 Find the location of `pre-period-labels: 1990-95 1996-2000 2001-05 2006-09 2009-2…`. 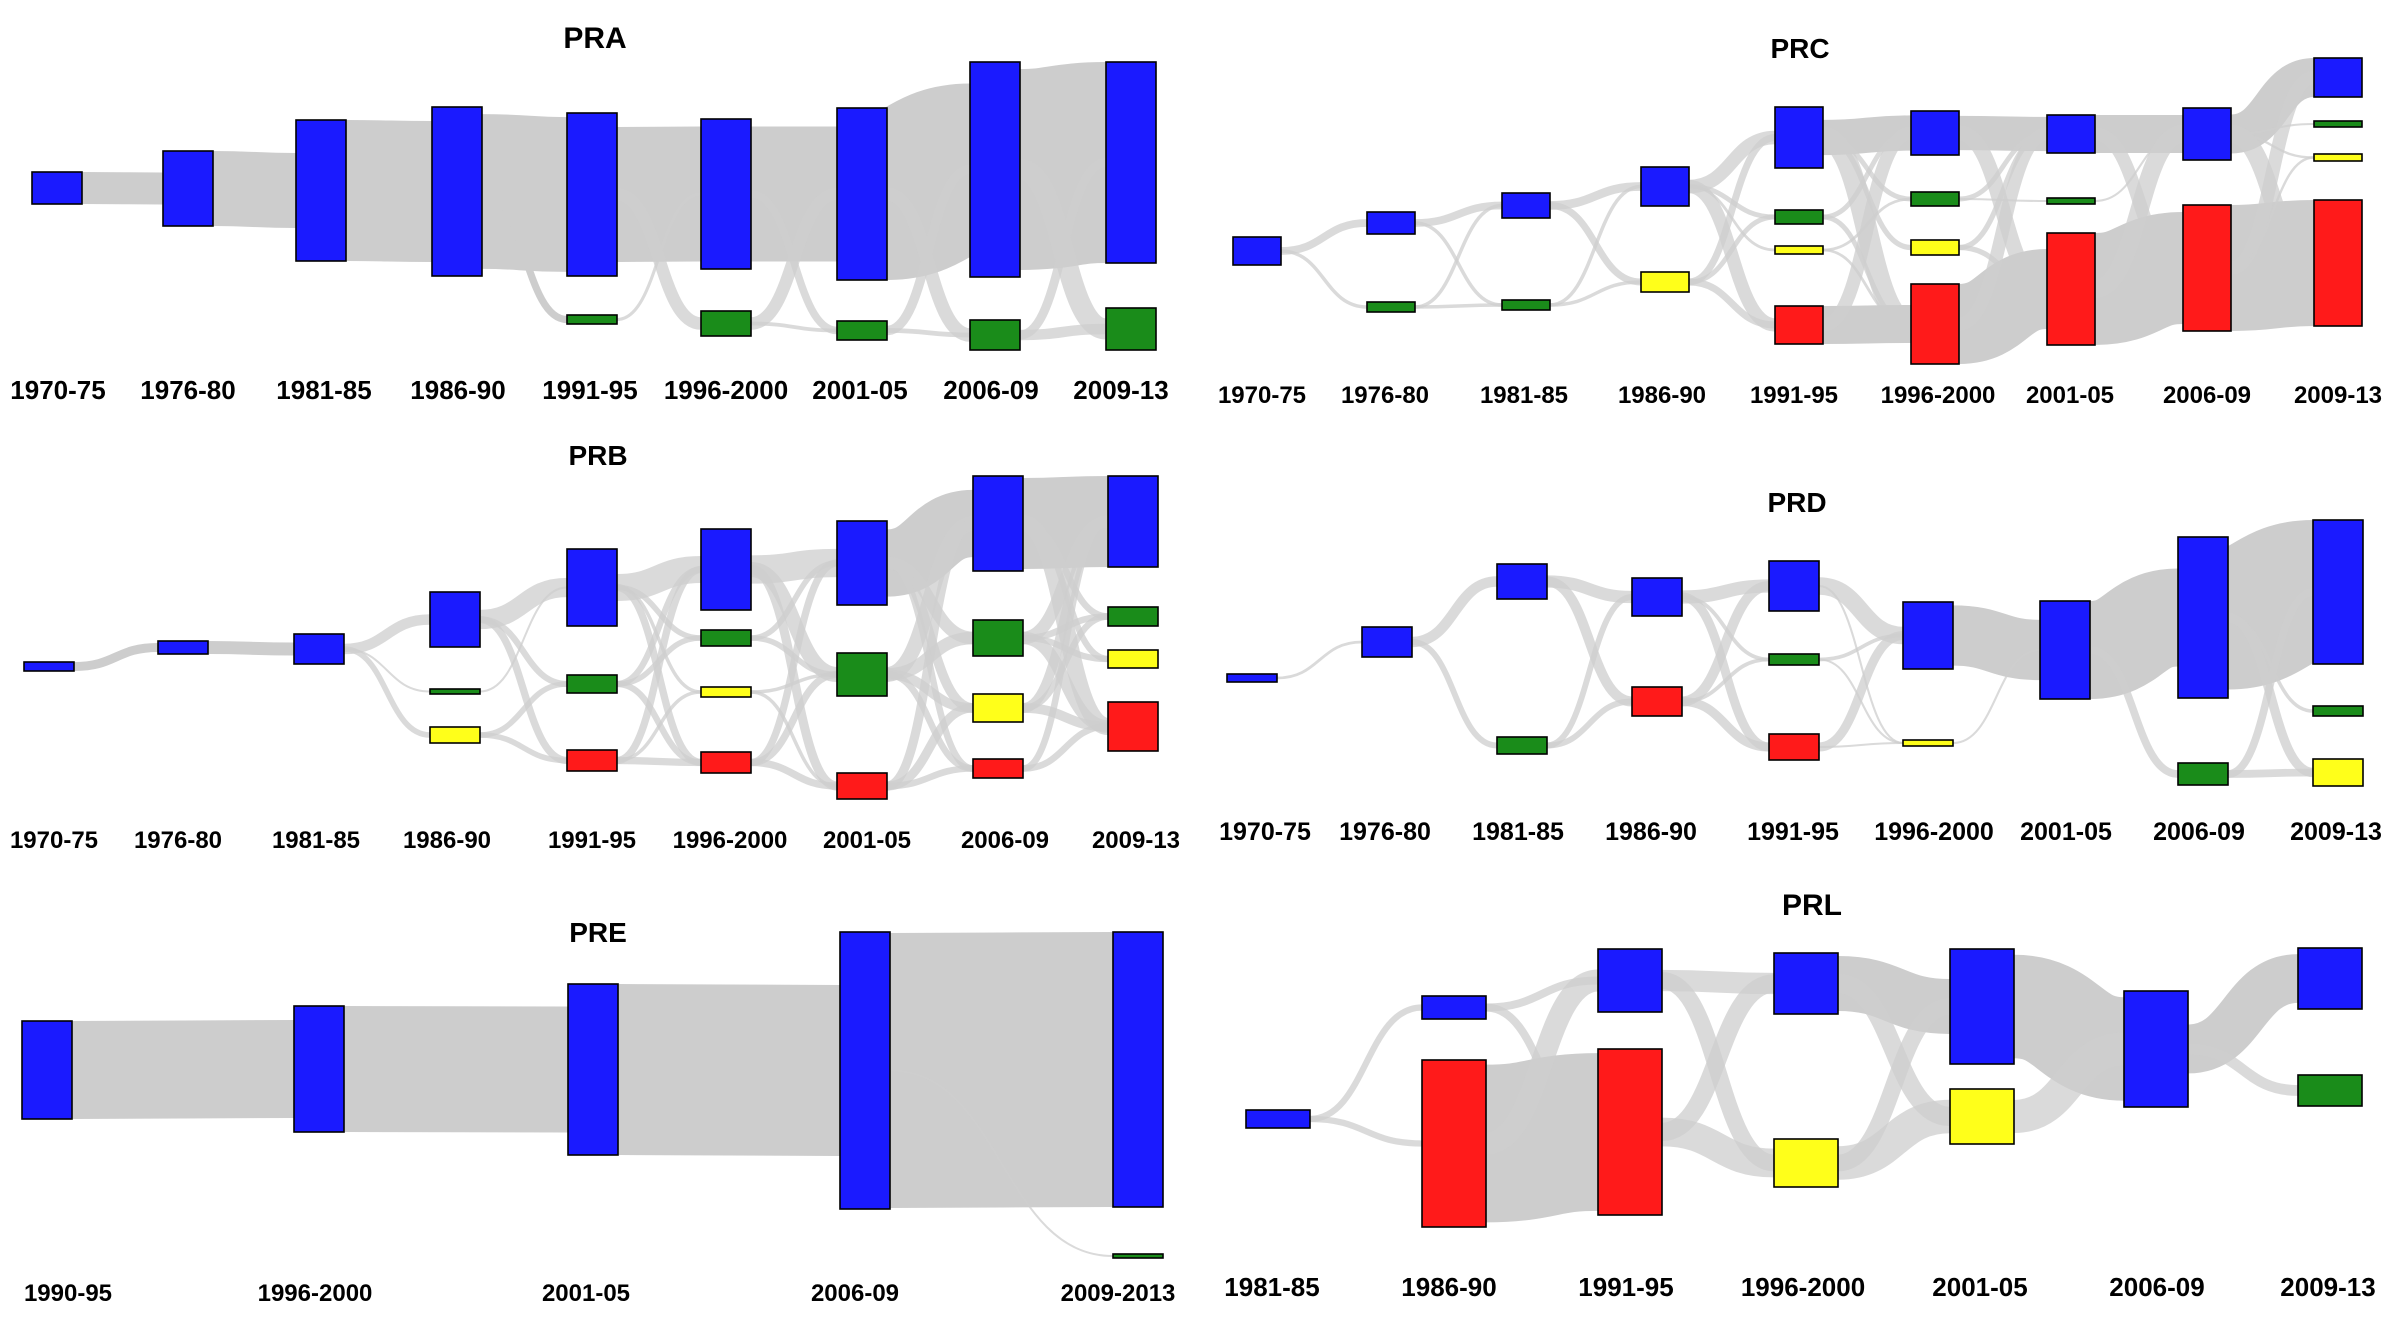

pre-period-labels: 1990-95 1996-2000 2001-05 2006-09 2009-2… is located at coordinates (599, 1293).